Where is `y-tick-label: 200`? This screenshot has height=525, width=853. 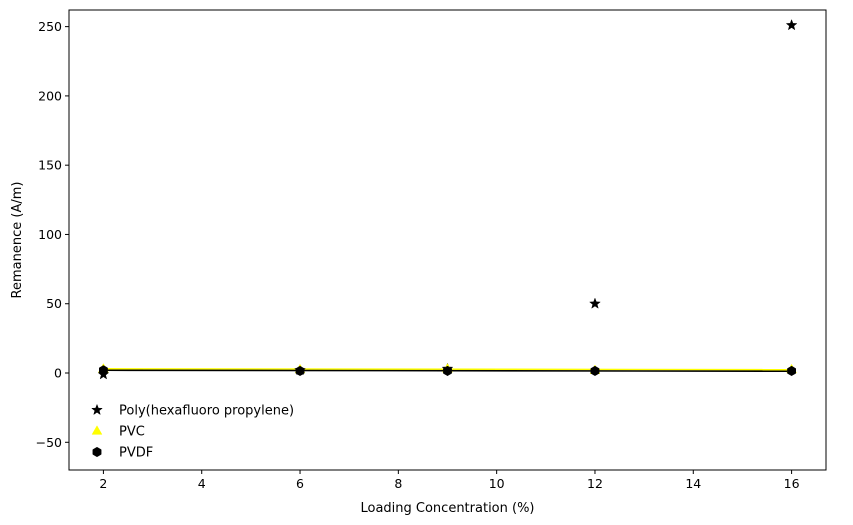 y-tick-label: 200 is located at coordinates (50, 95).